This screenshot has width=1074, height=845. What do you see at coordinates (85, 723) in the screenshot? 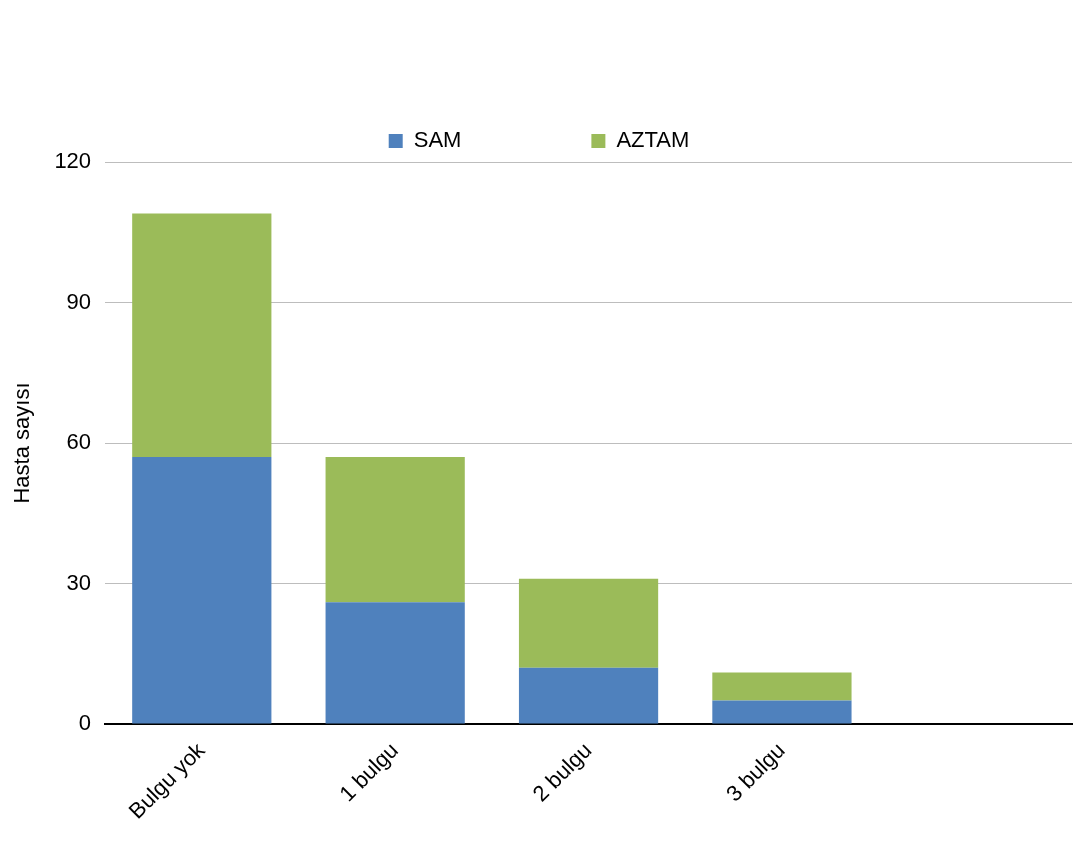
I see `y-tick-label: 0` at bounding box center [85, 723].